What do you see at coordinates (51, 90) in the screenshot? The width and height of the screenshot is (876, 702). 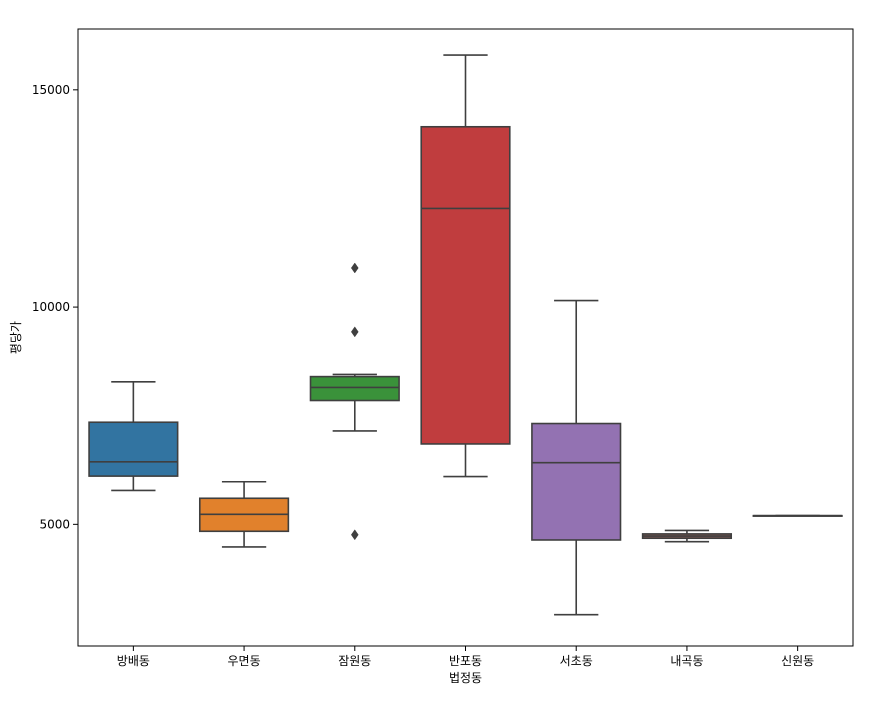 I see `y-tick-label: 15000` at bounding box center [51, 90].